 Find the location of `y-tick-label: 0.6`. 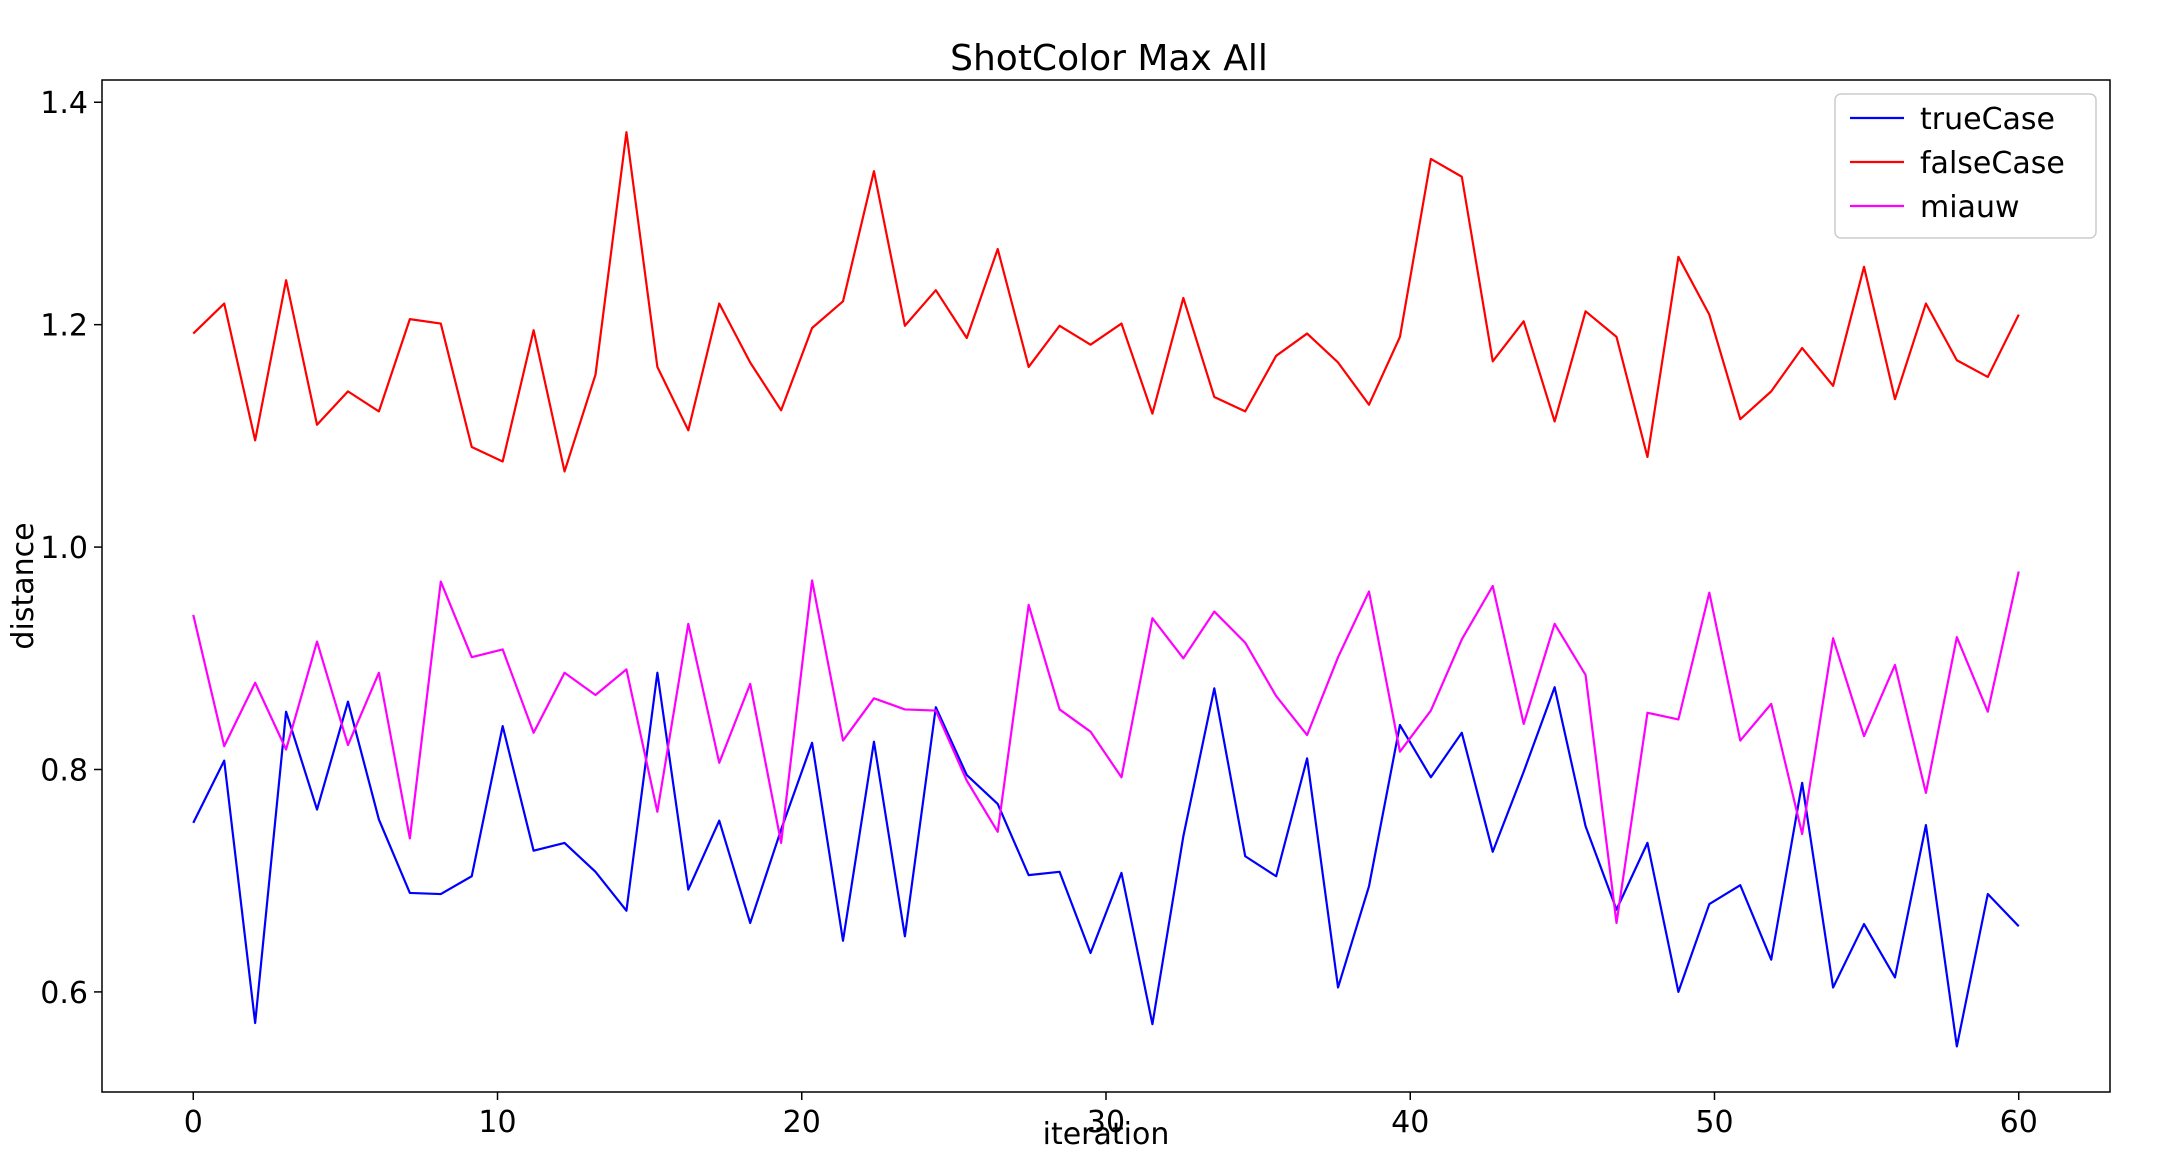

y-tick-label: 0.6 is located at coordinates (64, 993).